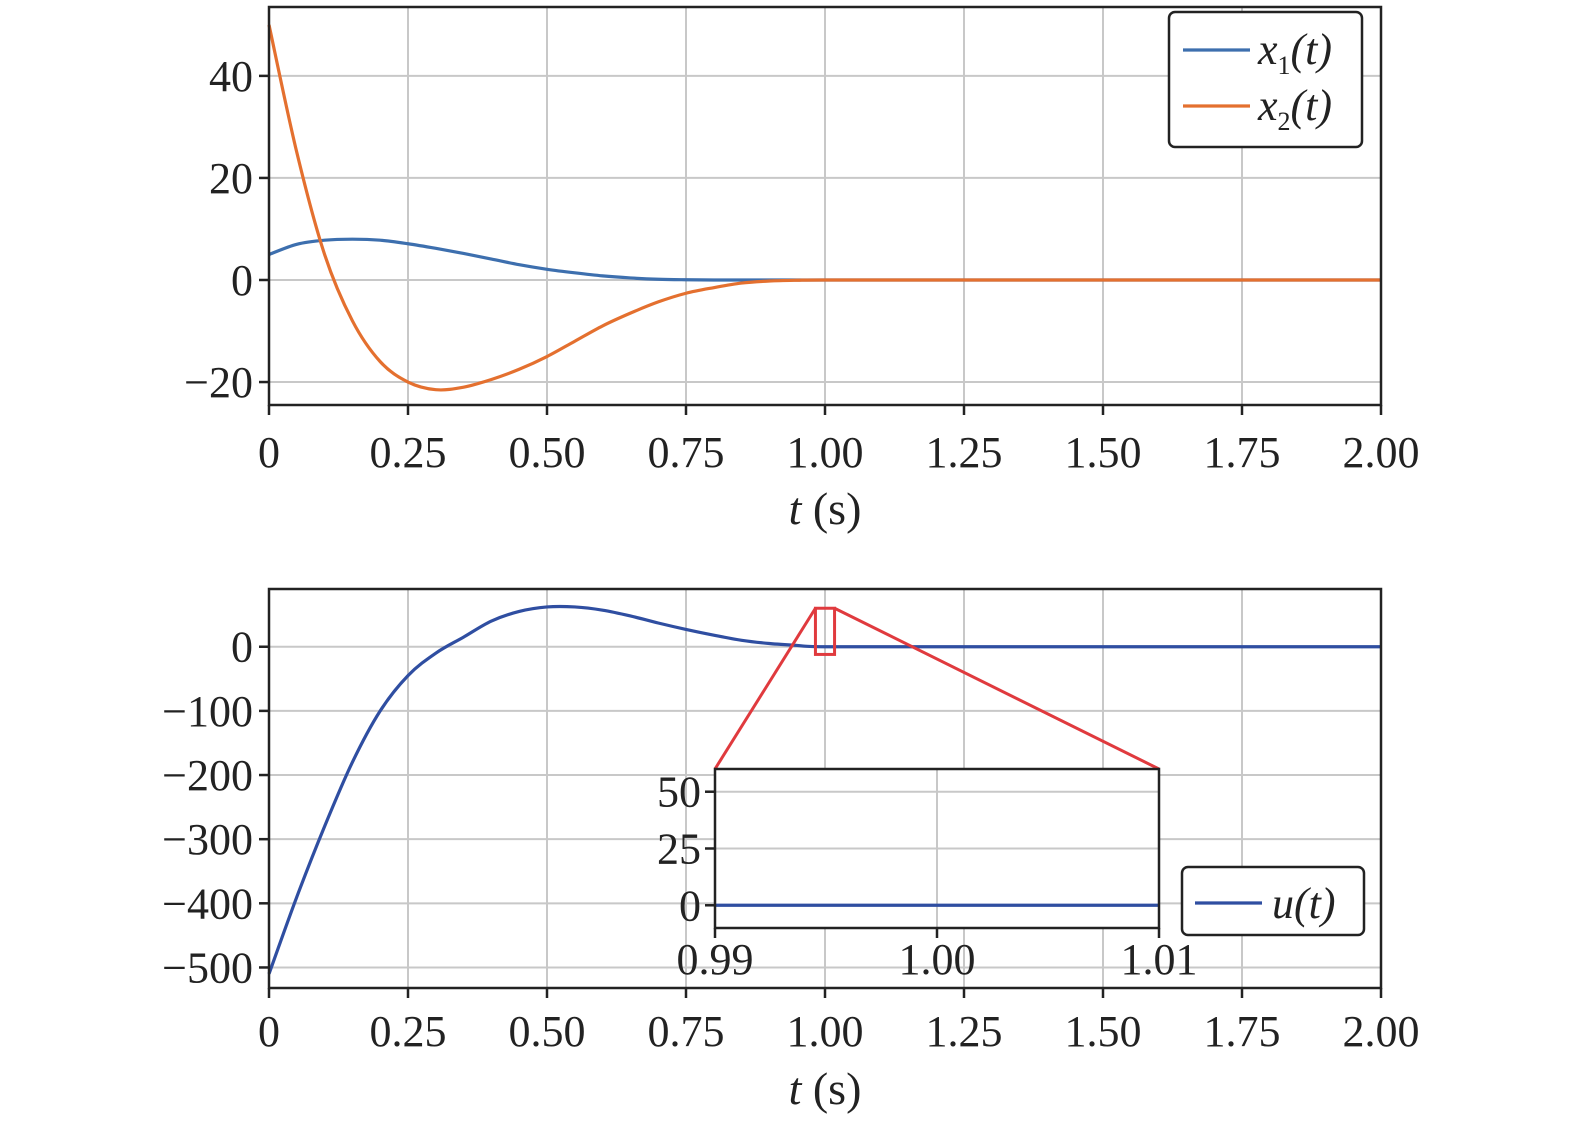 The width and height of the screenshot is (1575, 1130). I want to click on bottom-ytick-label-0: −500, so click(207, 967).